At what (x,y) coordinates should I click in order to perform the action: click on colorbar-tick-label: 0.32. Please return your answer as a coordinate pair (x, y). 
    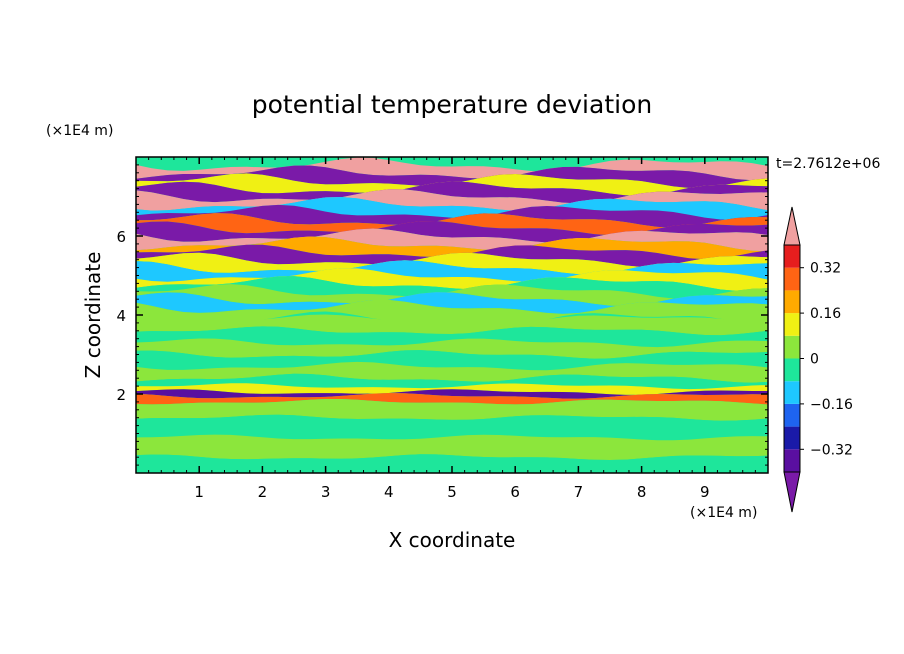
    Looking at the image, I should click on (825, 269).